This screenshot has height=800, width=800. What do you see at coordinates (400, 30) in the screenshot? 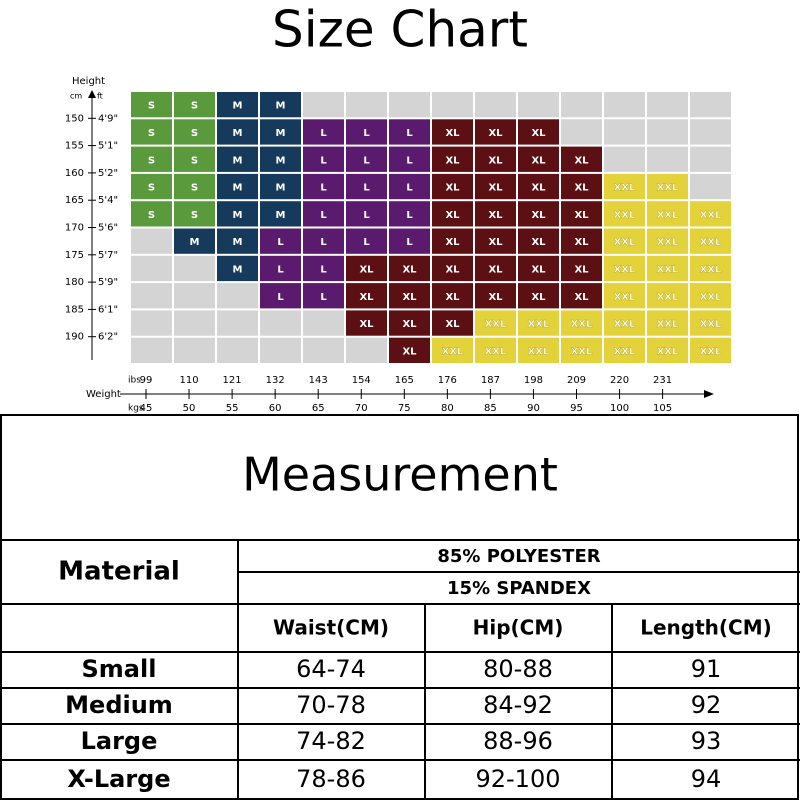
I see `title: Size Chart` at bounding box center [400, 30].